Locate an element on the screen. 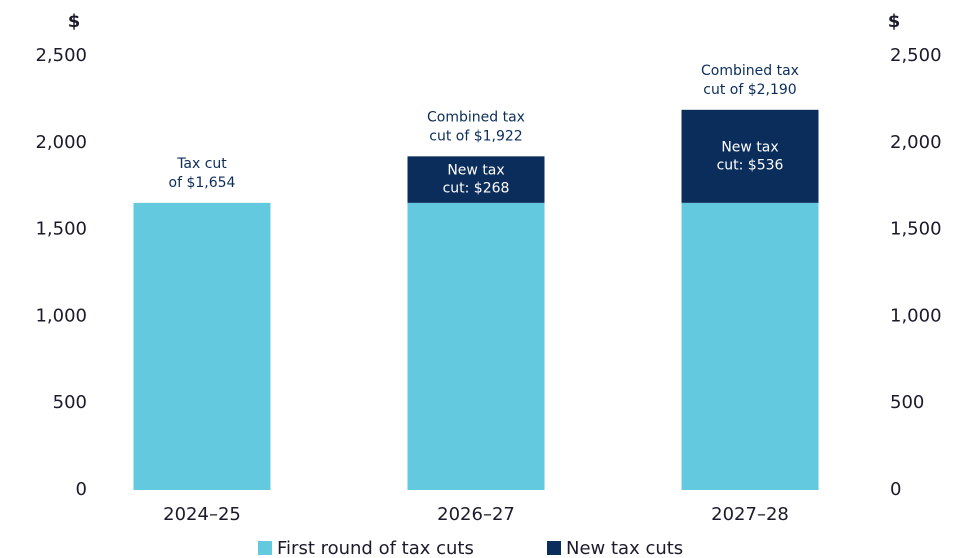 The width and height of the screenshot is (960, 558). annotation: Tax cut is located at coordinates (201, 164).